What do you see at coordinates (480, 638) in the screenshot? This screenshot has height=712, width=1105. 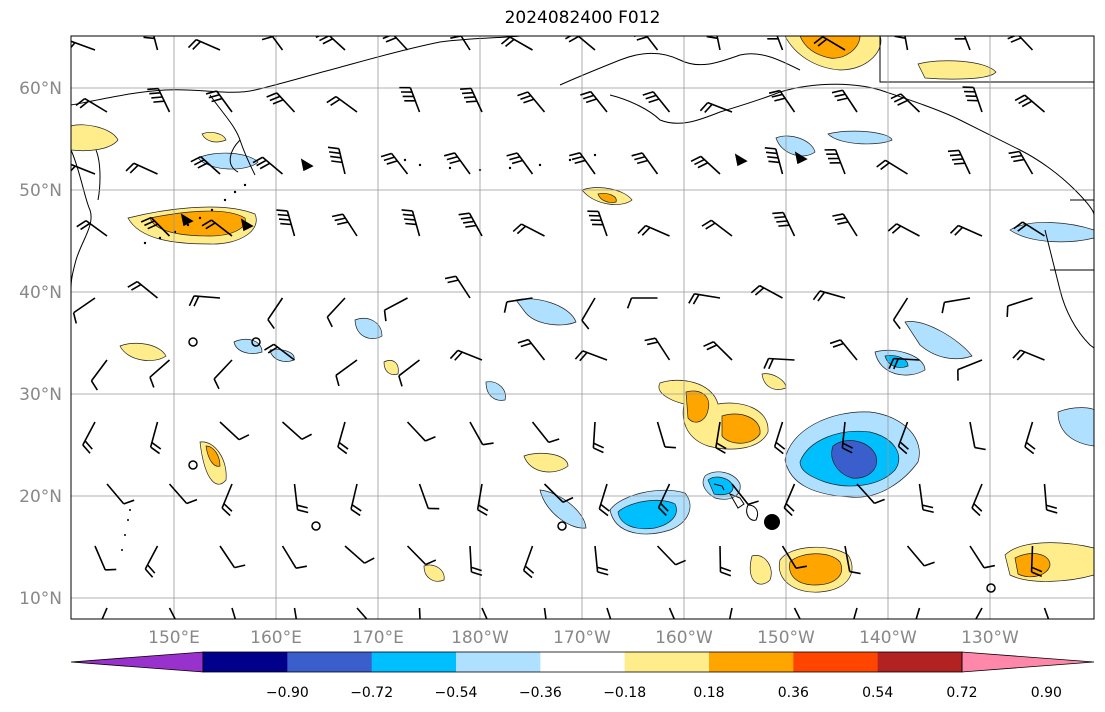 I see `lon-label-180w: 180°W` at bounding box center [480, 638].